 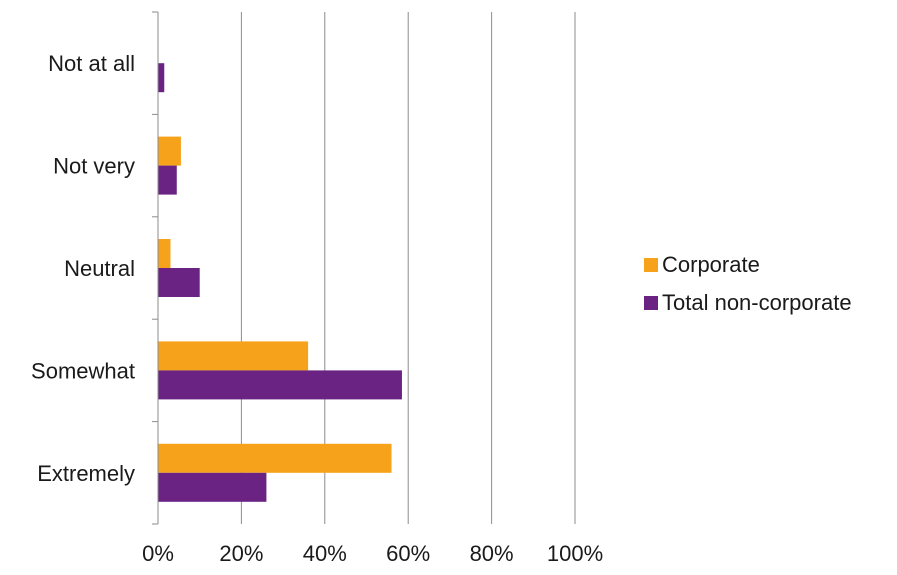 What do you see at coordinates (91, 63) in the screenshot?
I see `category-label: Not at all` at bounding box center [91, 63].